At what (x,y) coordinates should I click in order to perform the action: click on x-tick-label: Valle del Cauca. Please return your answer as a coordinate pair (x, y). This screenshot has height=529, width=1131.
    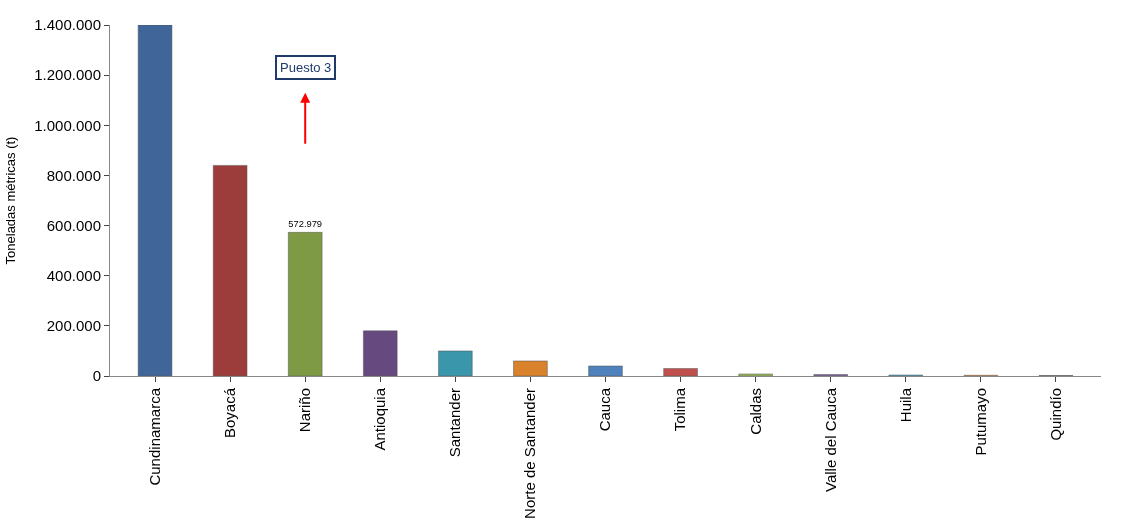
    Looking at the image, I should click on (830, 439).